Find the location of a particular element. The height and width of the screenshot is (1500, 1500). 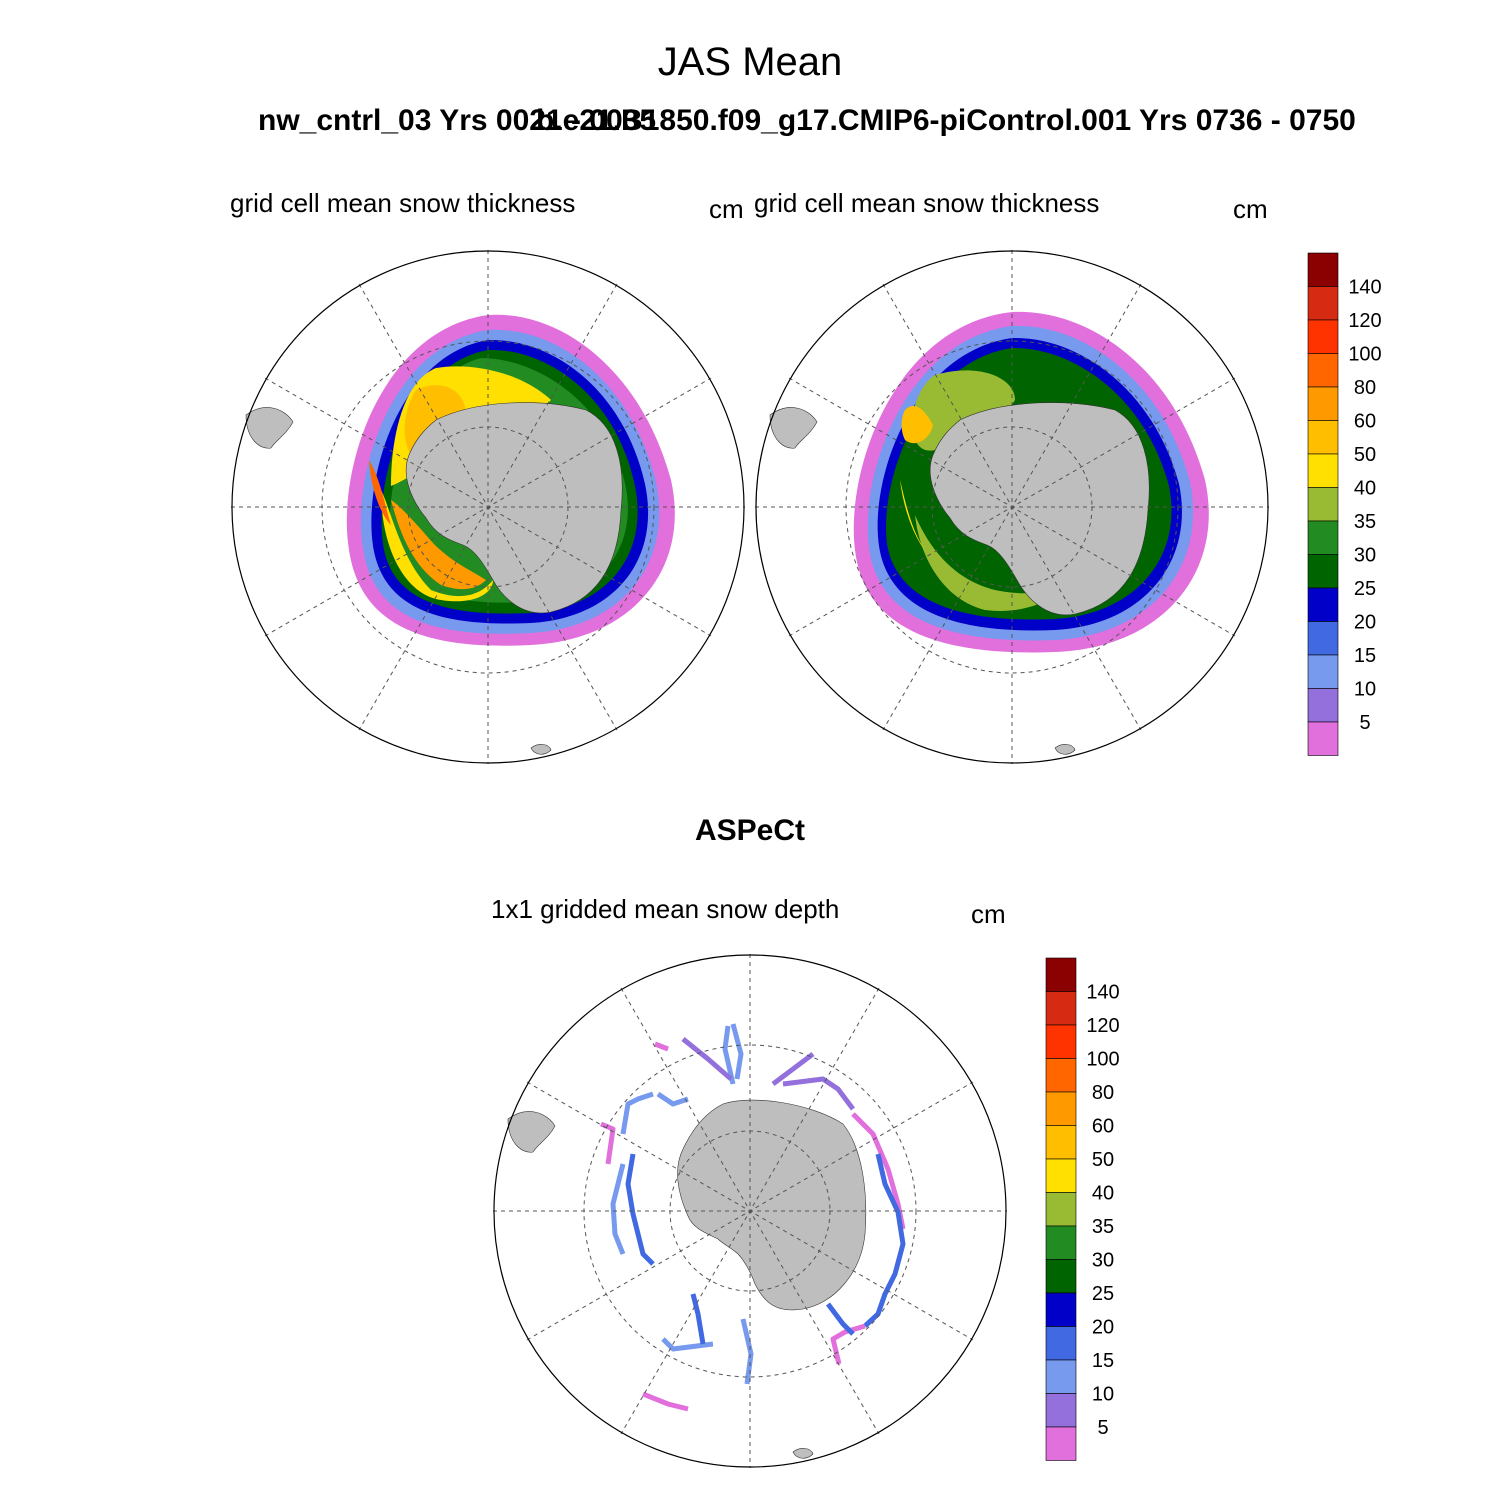

colorbar-bottom: 140 120 100 80 60 50 40 35 30 25 20 15 10 5 is located at coordinates (1082, 1209).